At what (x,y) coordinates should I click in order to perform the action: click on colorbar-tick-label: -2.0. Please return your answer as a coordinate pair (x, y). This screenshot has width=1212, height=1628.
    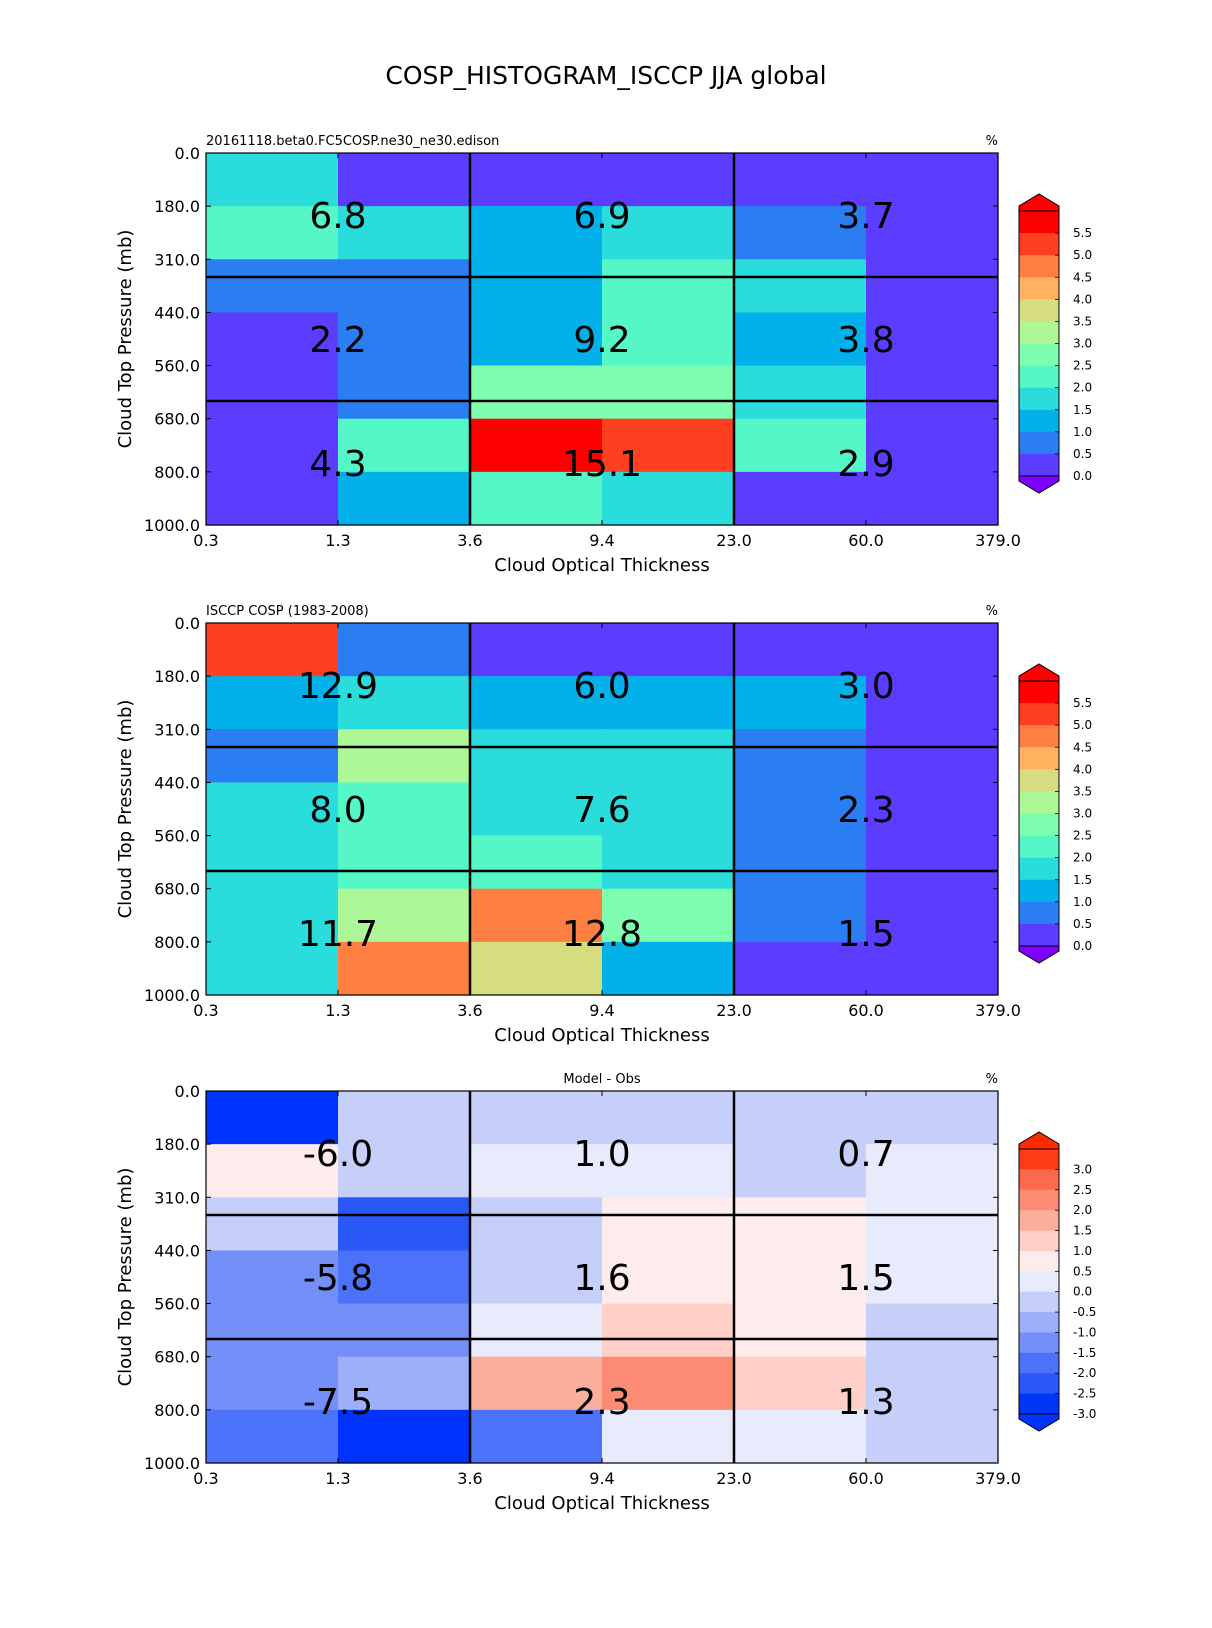
    Looking at the image, I should click on (1084, 1373).